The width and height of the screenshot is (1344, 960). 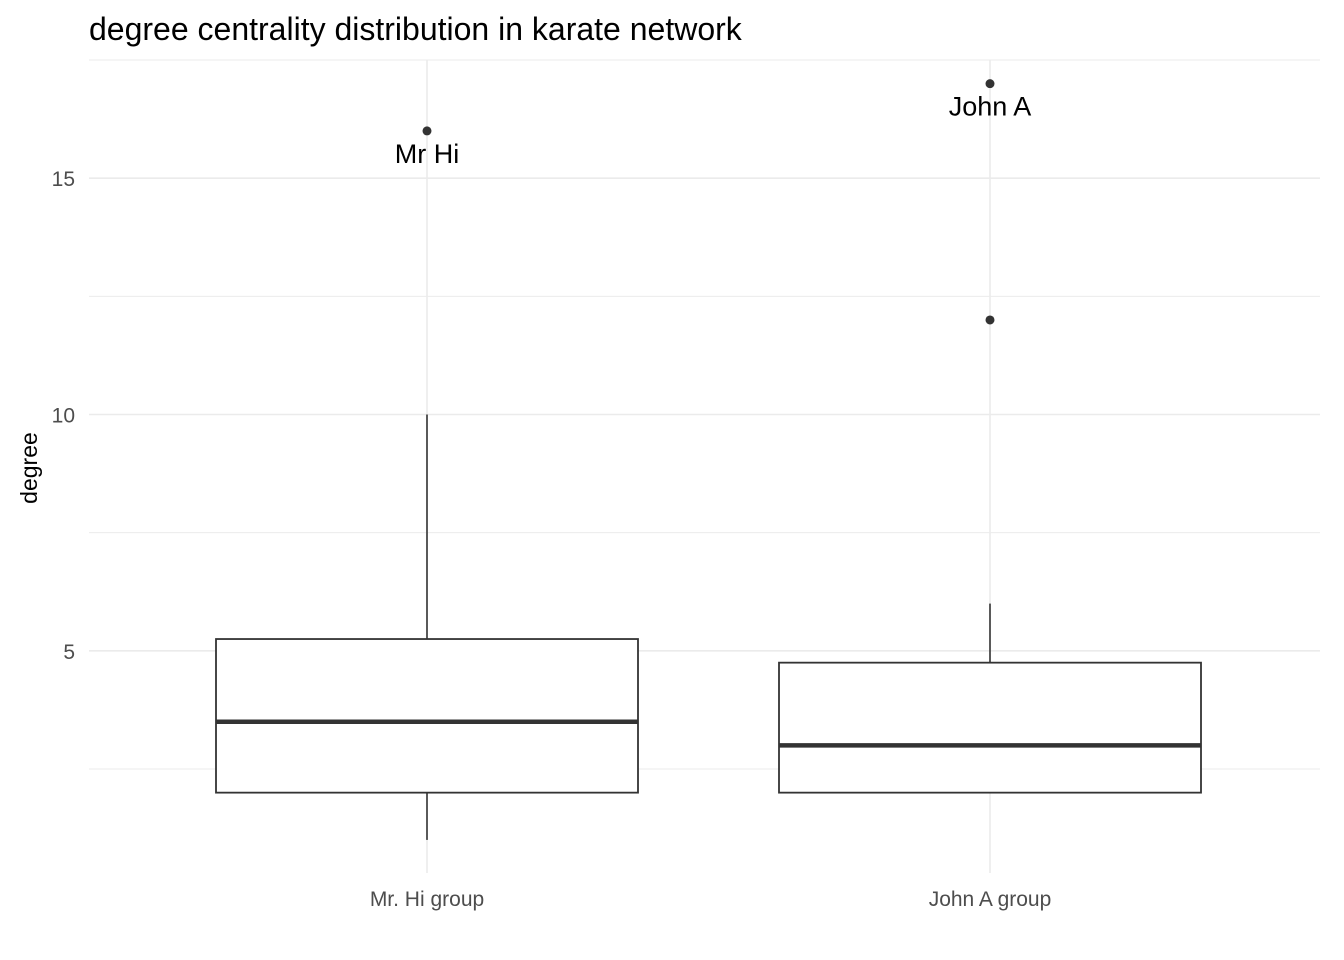 I want to click on x-tick-label: John A group, so click(x=990, y=899).